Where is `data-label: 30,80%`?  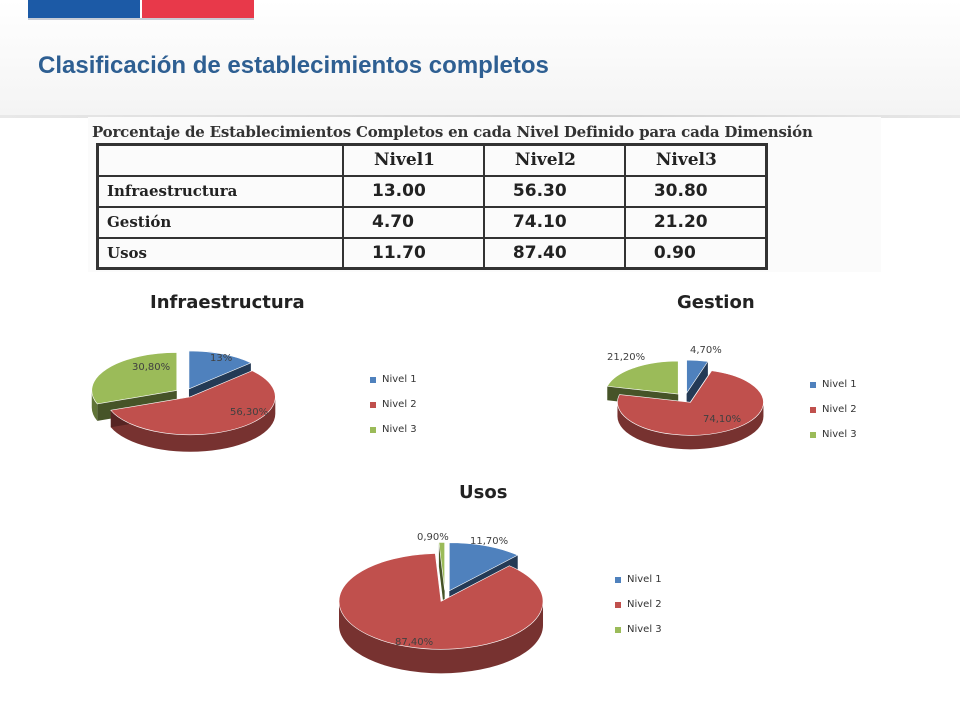 data-label: 30,80% is located at coordinates (151, 367).